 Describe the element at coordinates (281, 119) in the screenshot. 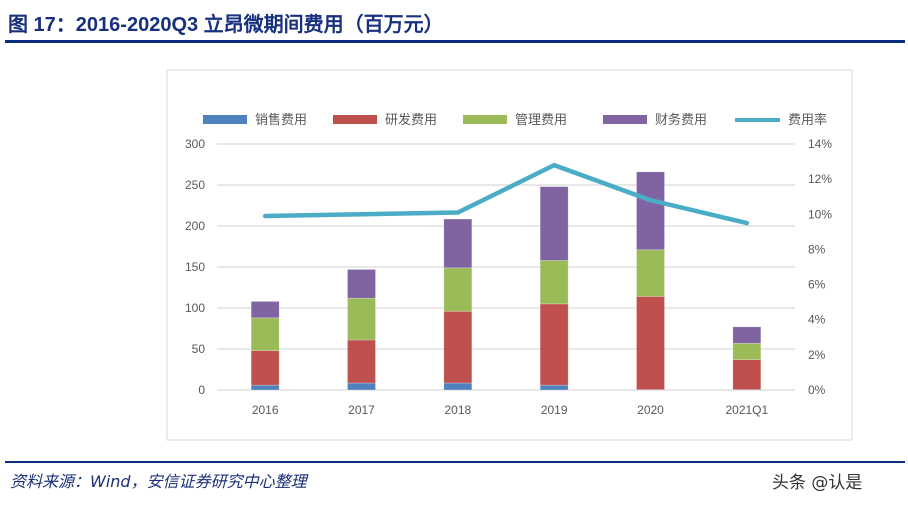

I see `legend-label: 销售费用` at that location.